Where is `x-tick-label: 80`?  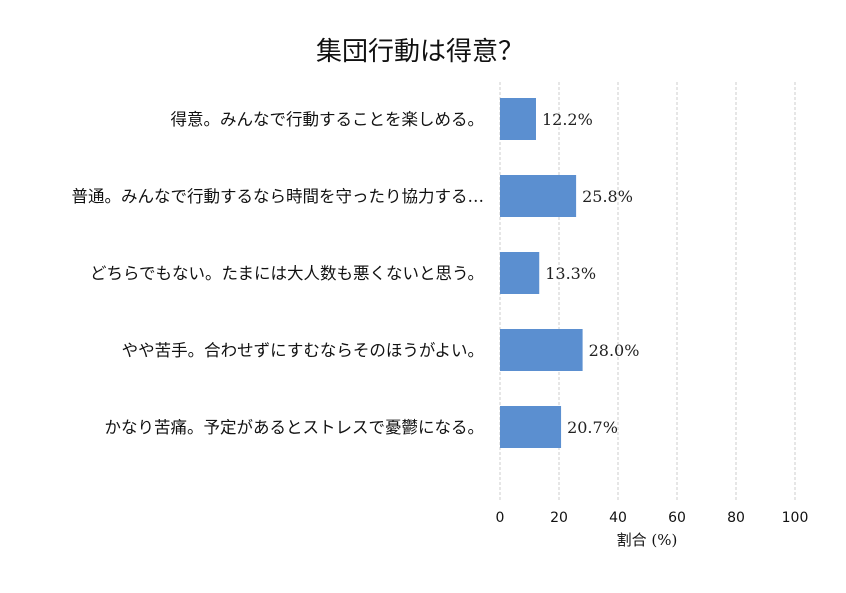
x-tick-label: 80 is located at coordinates (736, 518).